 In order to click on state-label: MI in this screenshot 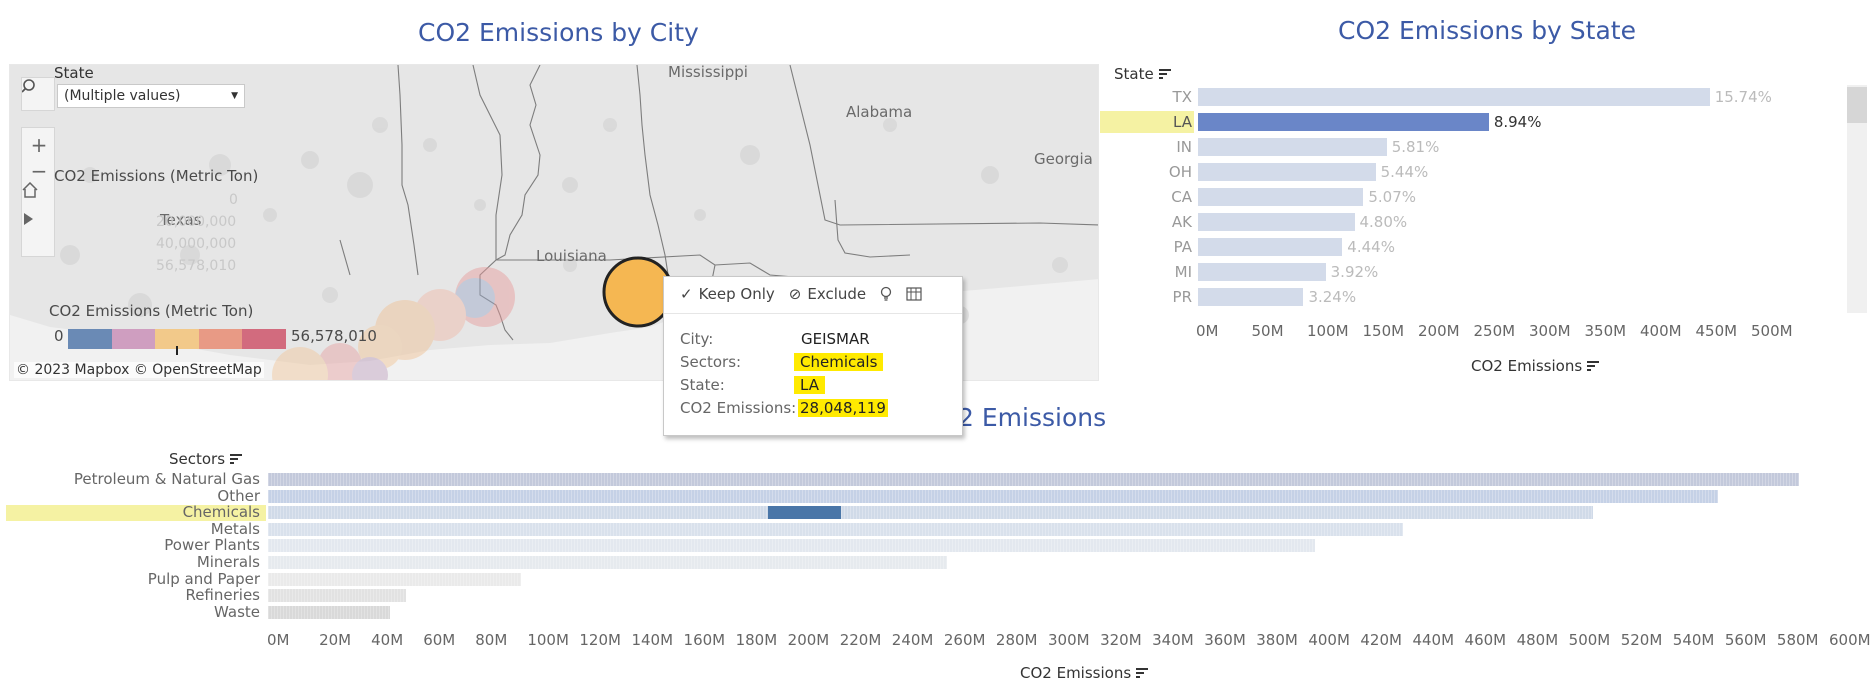, I will do `click(1183, 272)`.